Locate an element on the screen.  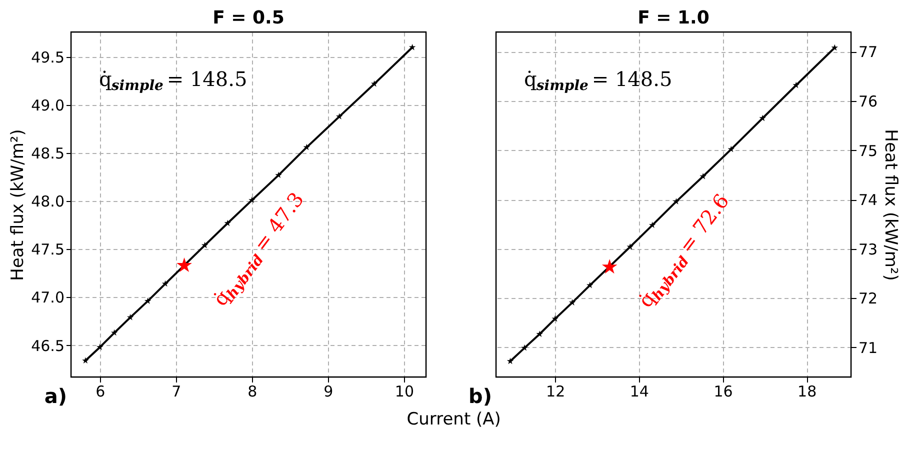
y-tick-label: 77 is located at coordinates (868, 52).